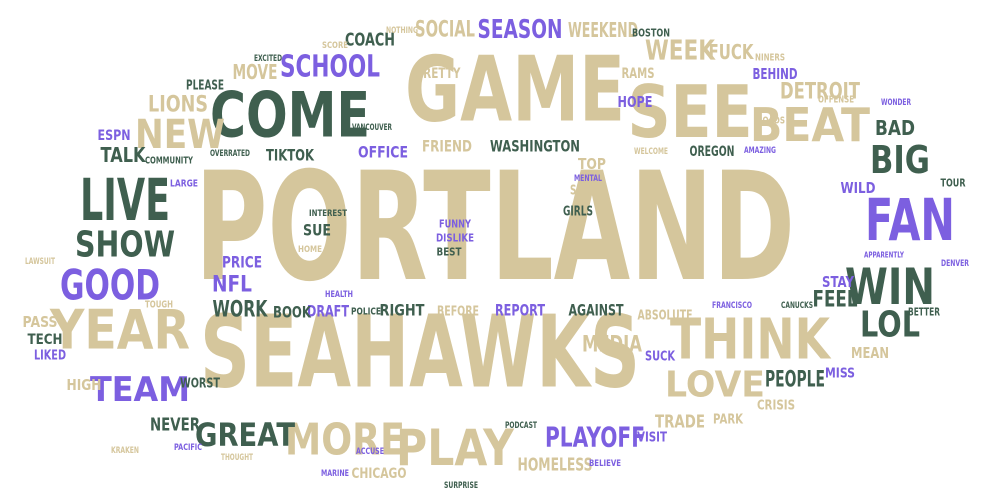 Image resolution: width=997 pixels, height=501 pixels. Describe the element at coordinates (40, 262) in the screenshot. I see `word-lawsuit: LAWSUIT` at that location.